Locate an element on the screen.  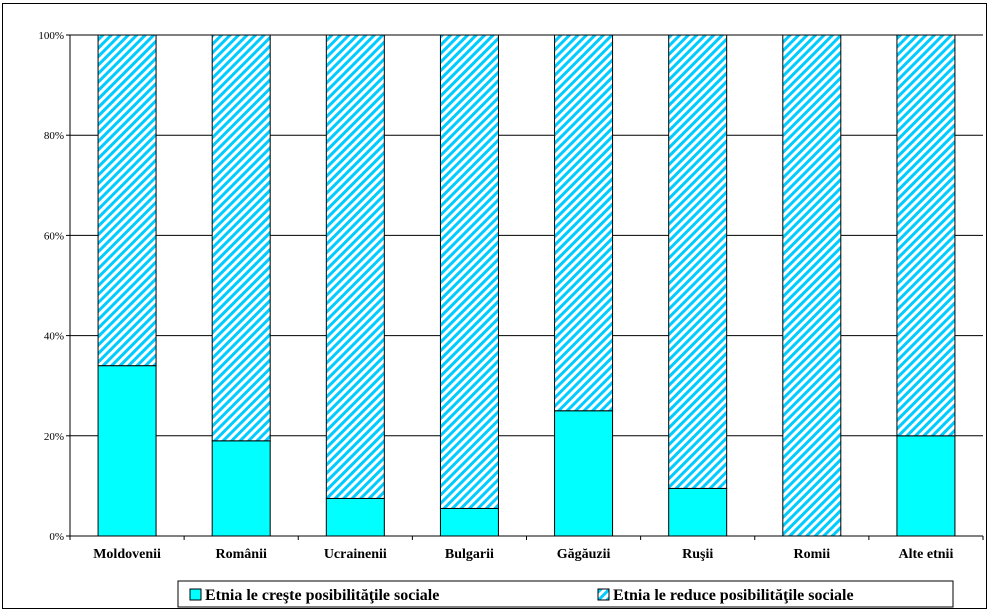
legend-label-increase: Etnia le creşte posibilităţile sociale is located at coordinates (322, 595).